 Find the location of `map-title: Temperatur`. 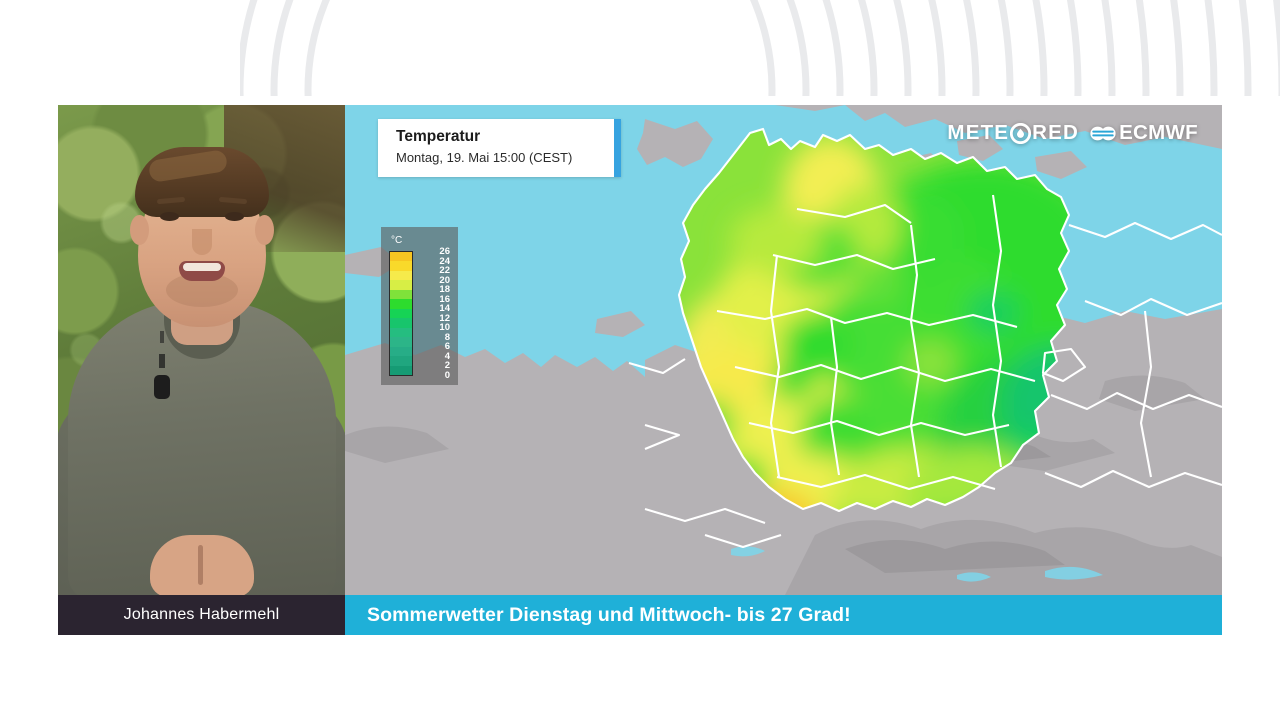

map-title: Temperatur is located at coordinates (438, 136).